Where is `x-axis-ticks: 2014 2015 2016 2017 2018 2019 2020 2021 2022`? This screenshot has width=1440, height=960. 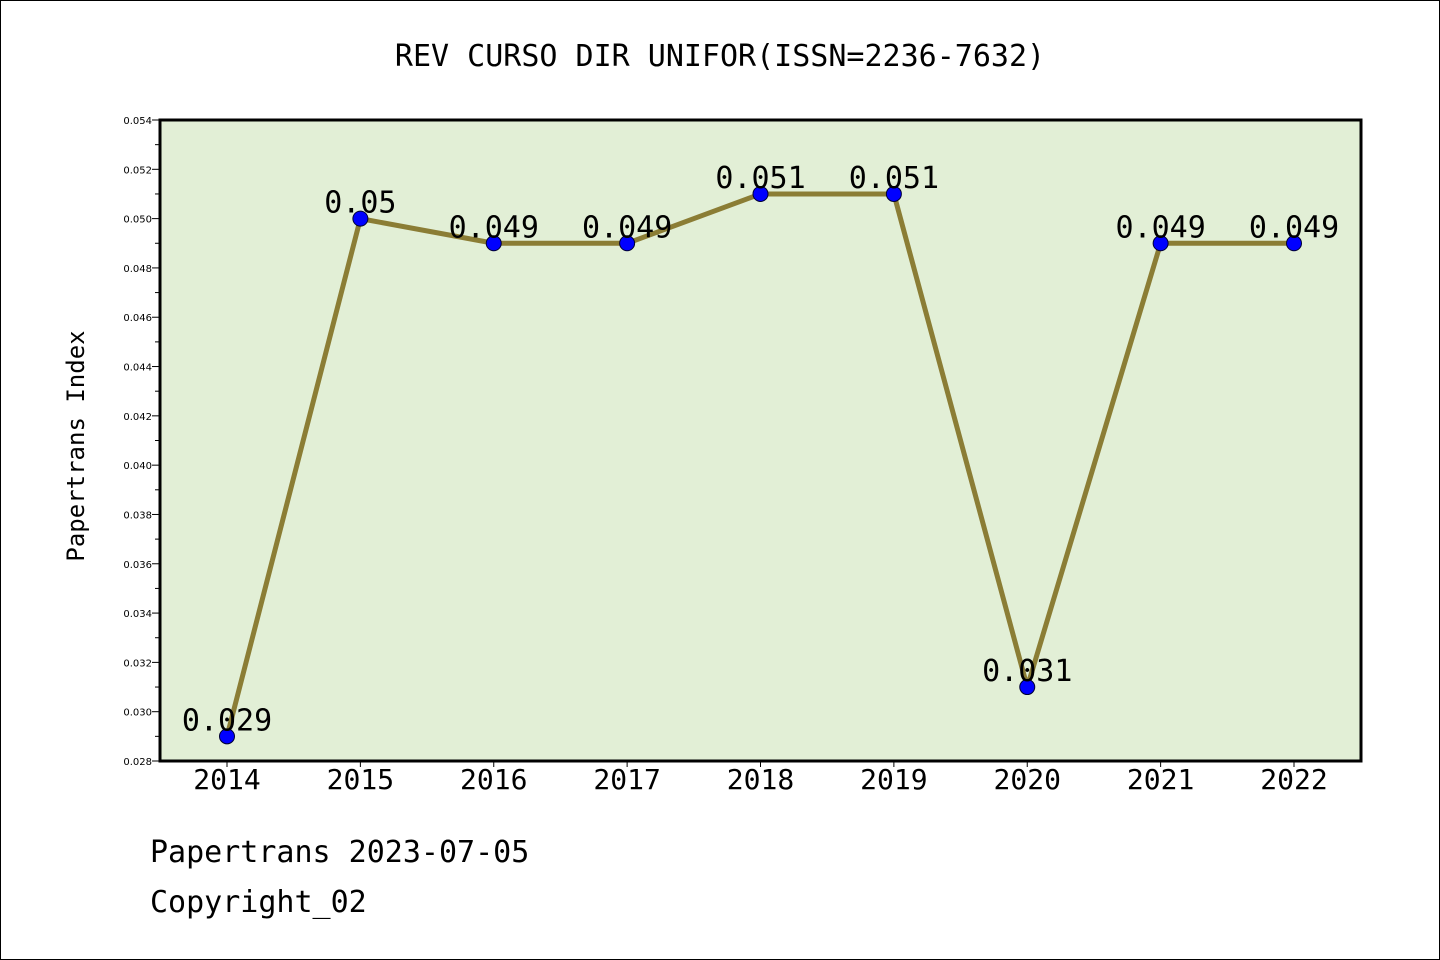 x-axis-ticks: 2014 2015 2016 2017 2018 2019 2020 2021 2022 is located at coordinates (760, 778).